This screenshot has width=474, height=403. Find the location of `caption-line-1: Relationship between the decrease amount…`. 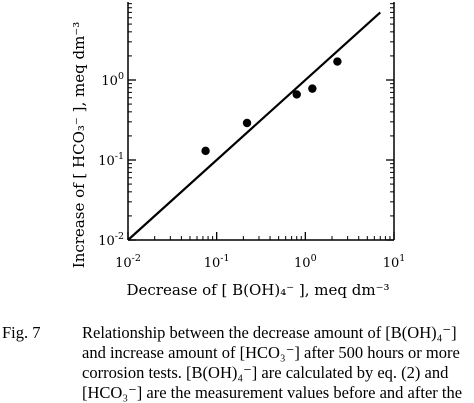

caption-line-1: Relationship between the decrease amount… is located at coordinates (269, 332).